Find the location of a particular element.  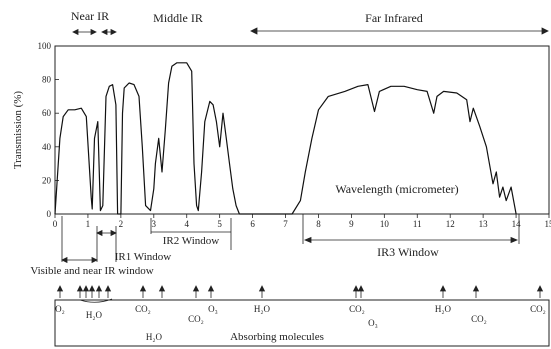

x-tick-label: 10 is located at coordinates (385, 224).